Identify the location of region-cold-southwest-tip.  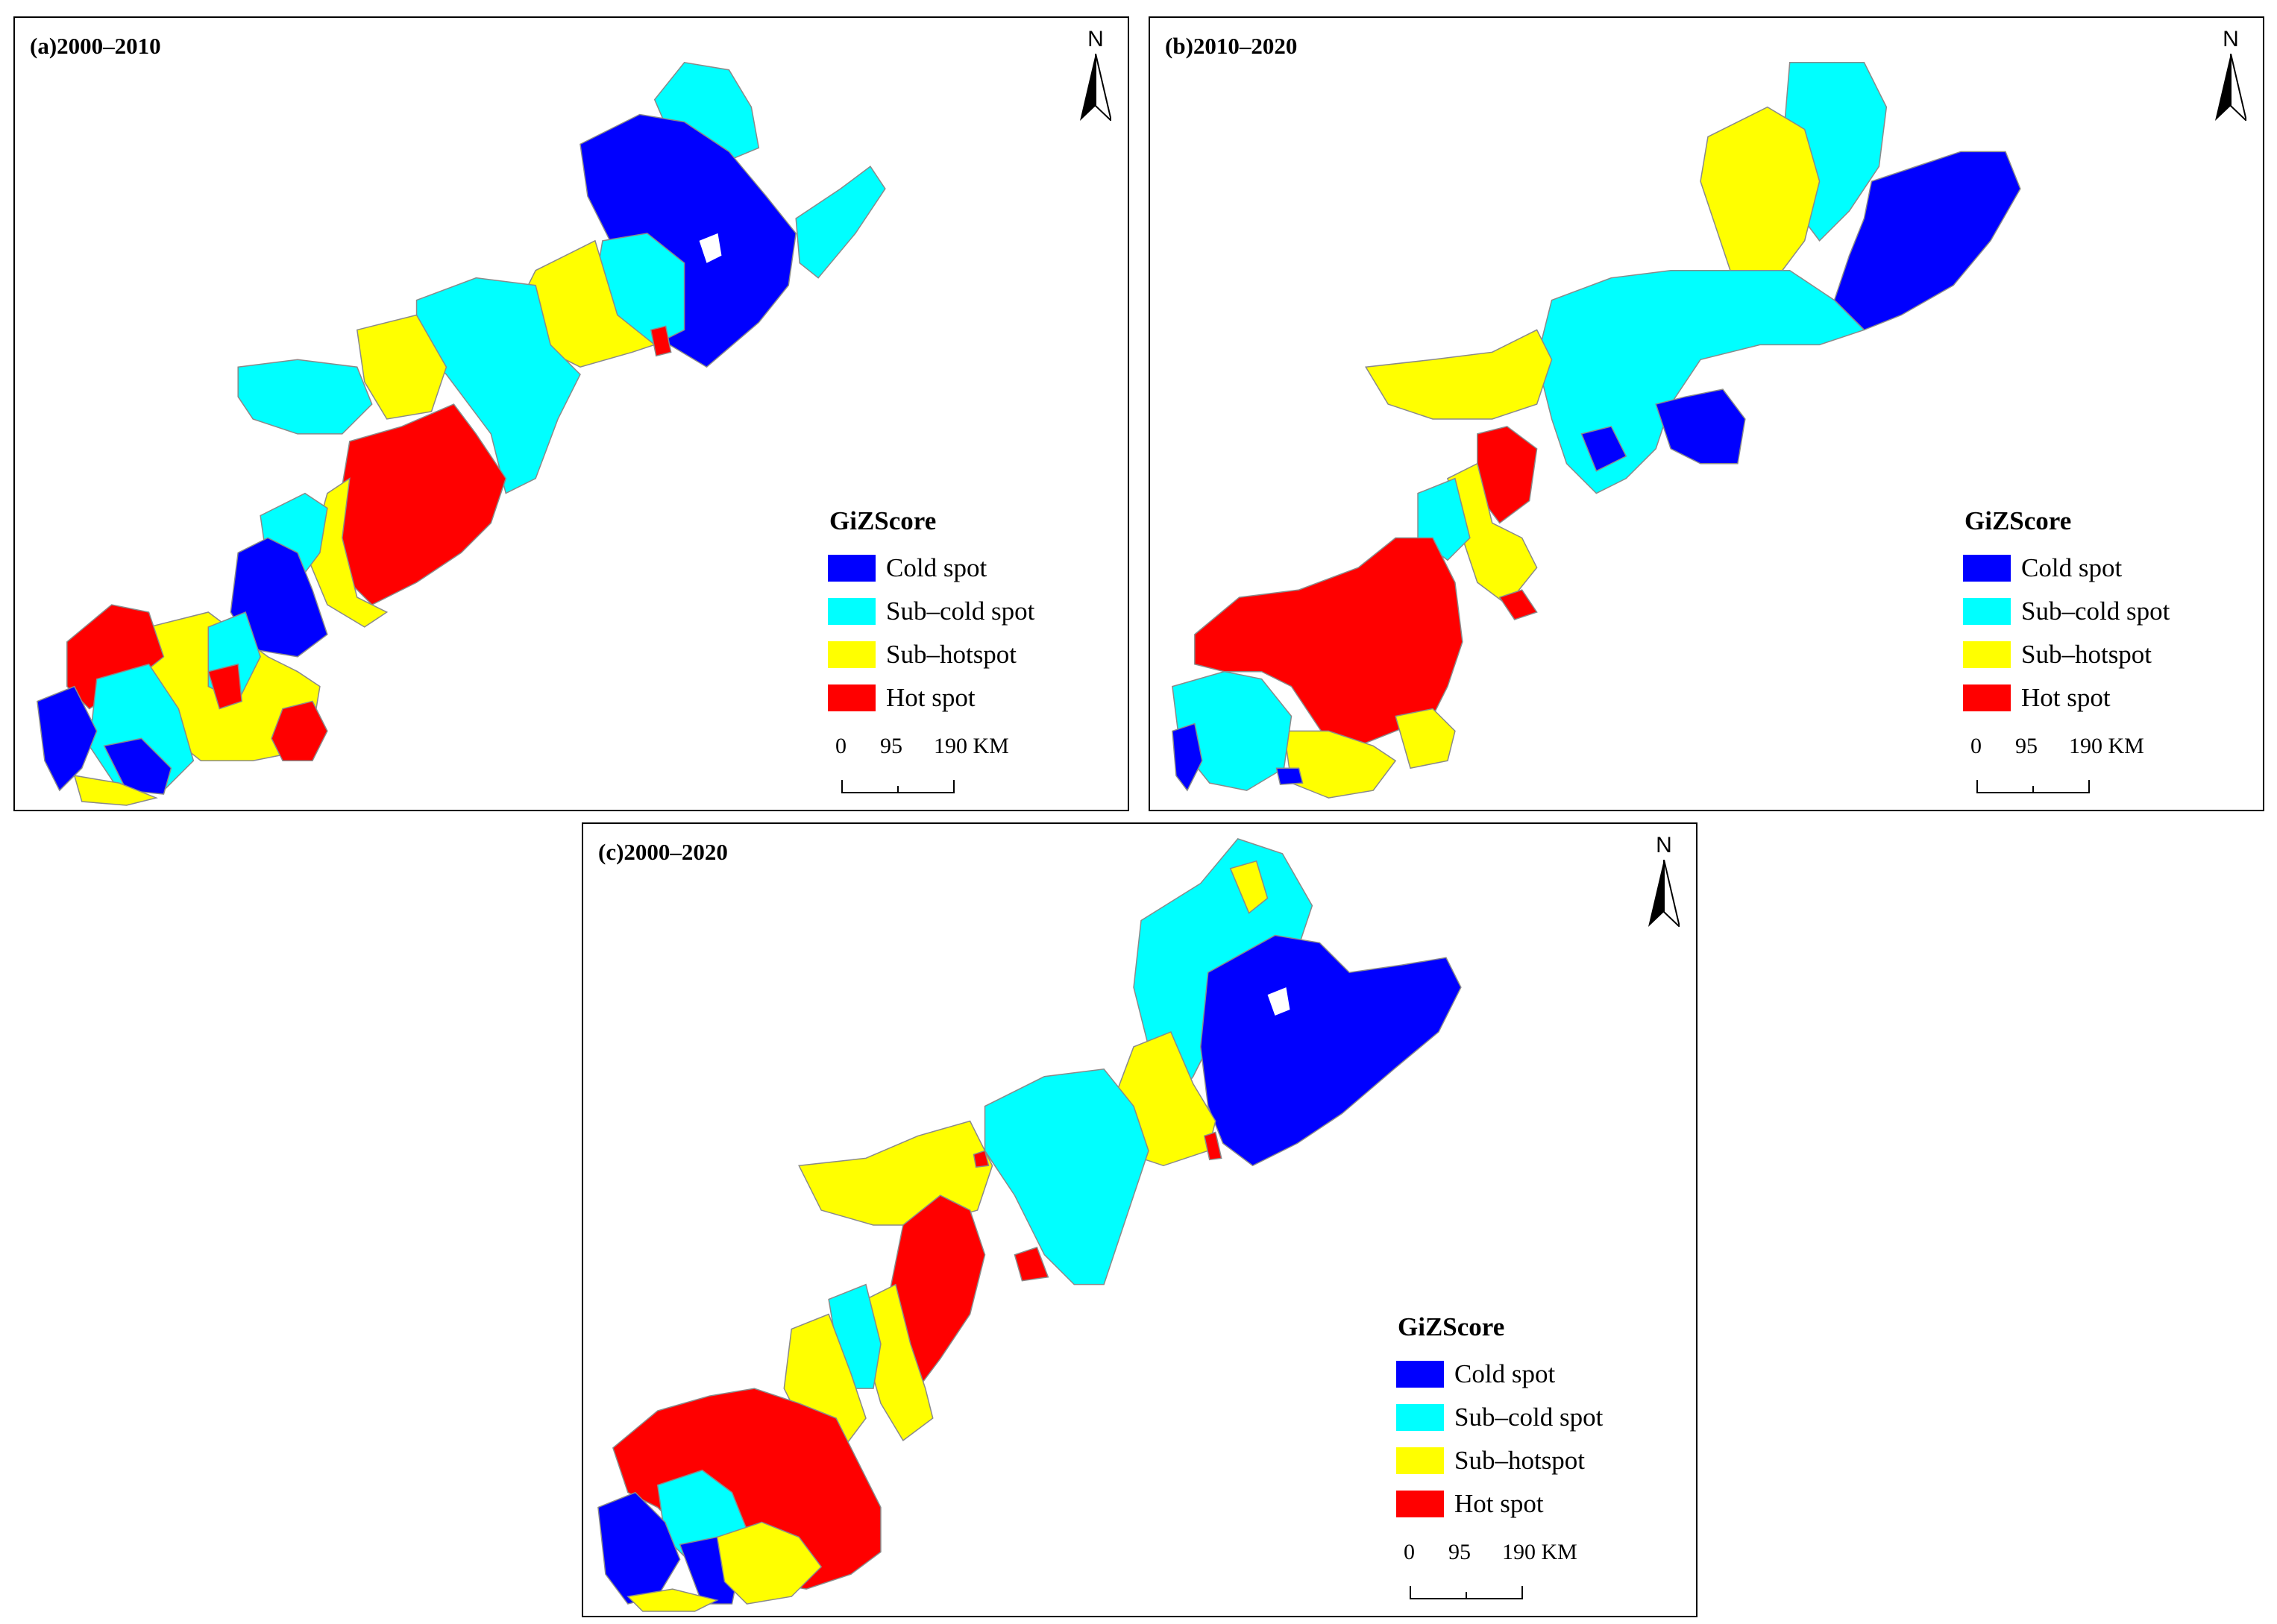
(1187, 757).